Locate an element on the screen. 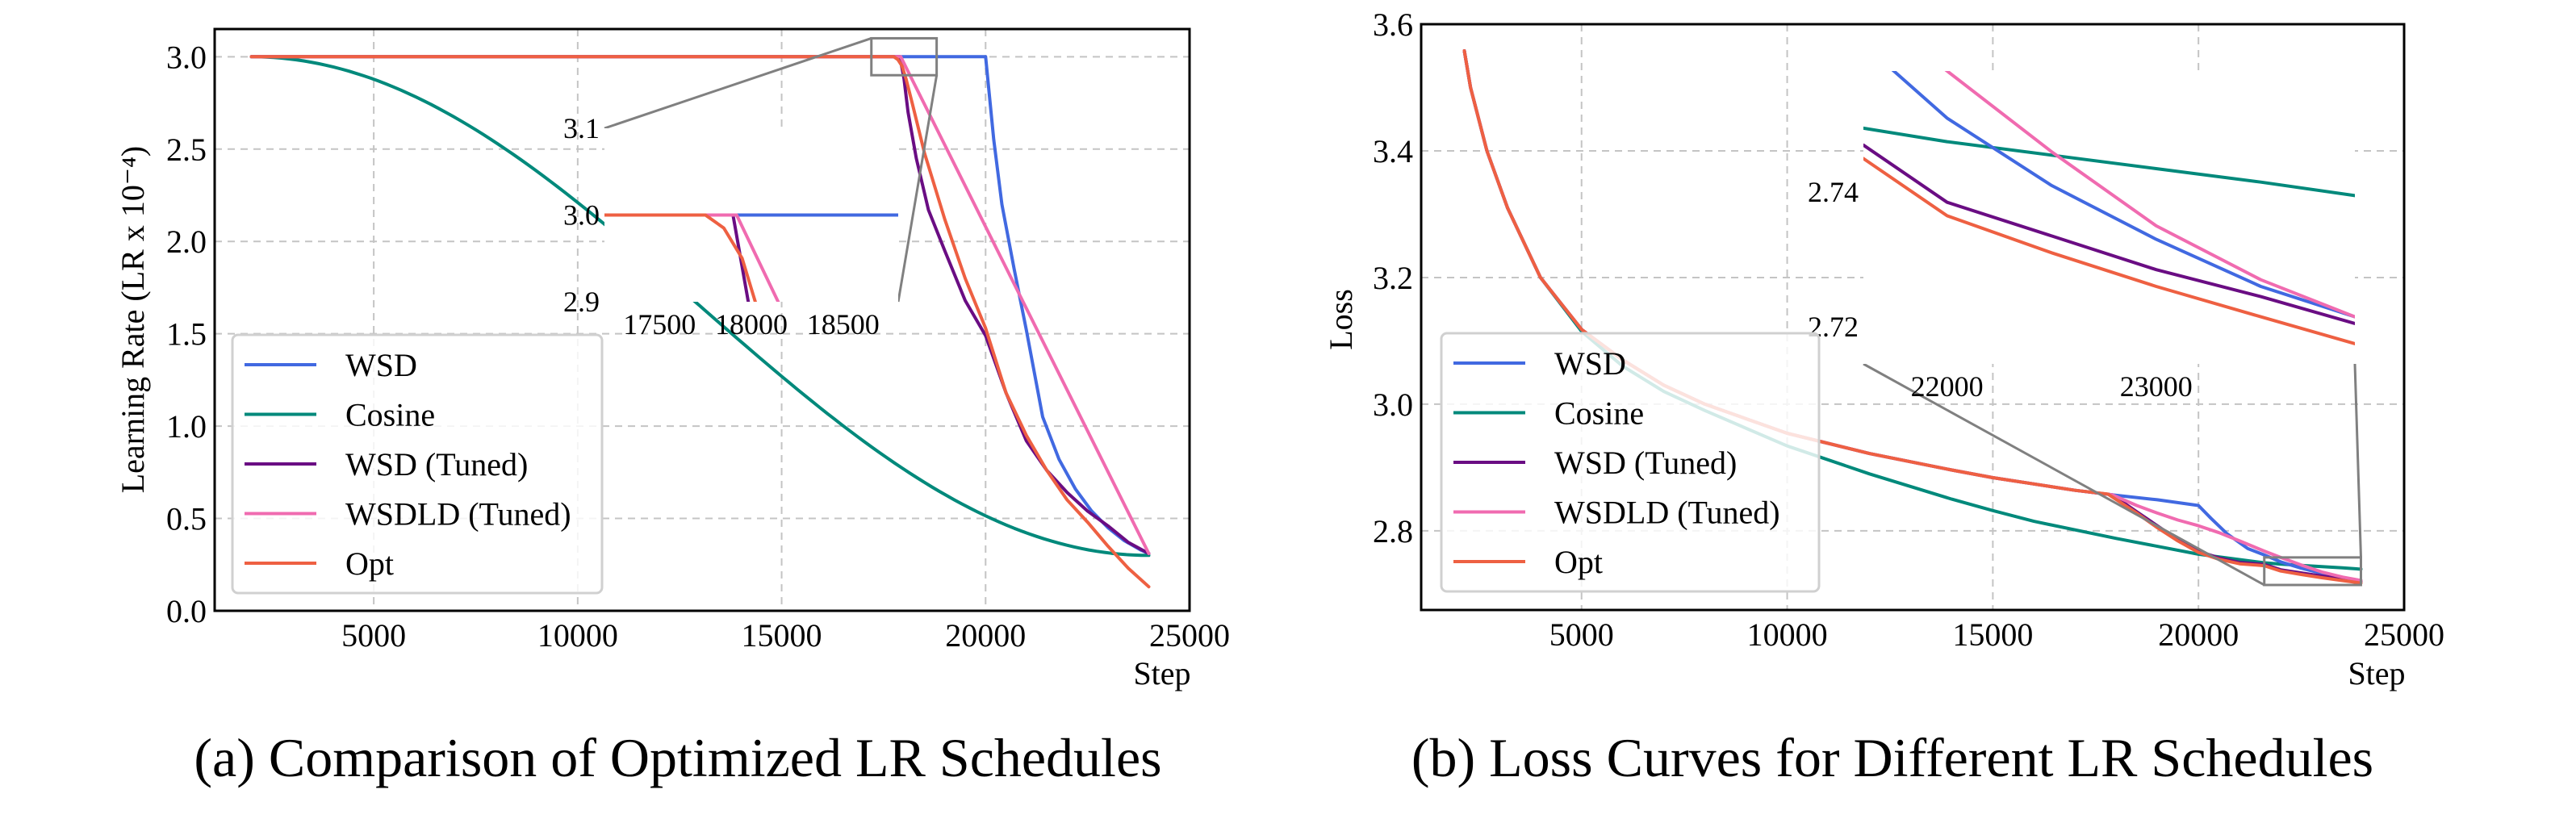 This screenshot has width=2576, height=823. series-line-wsd-inset is located at coordinates (2123, 195).